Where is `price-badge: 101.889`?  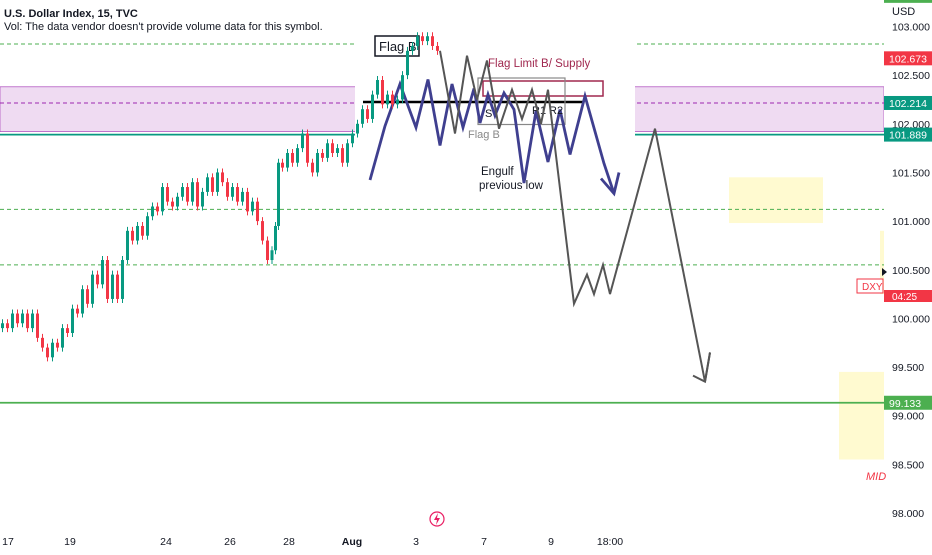 price-badge: 101.889 is located at coordinates (908, 136).